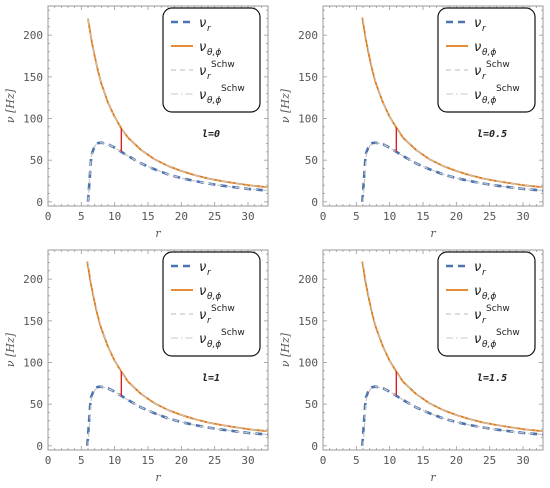  I want to click on parameter-annotation: l=0, so click(211, 134).